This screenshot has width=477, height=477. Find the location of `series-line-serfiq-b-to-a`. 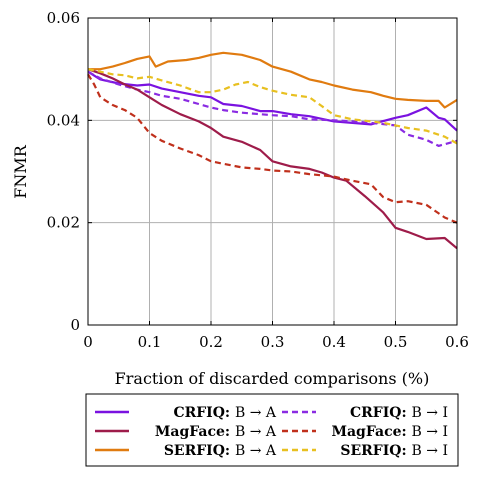

series-line-serfiq-b-to-a is located at coordinates (273, 80).